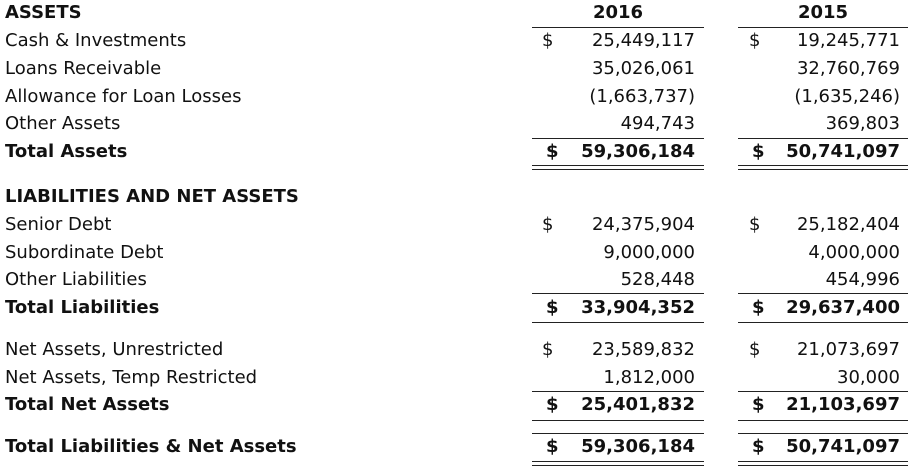 The height and width of the screenshot is (468, 910). What do you see at coordinates (87, 404) in the screenshot?
I see `row-label: Total Net Assets` at bounding box center [87, 404].